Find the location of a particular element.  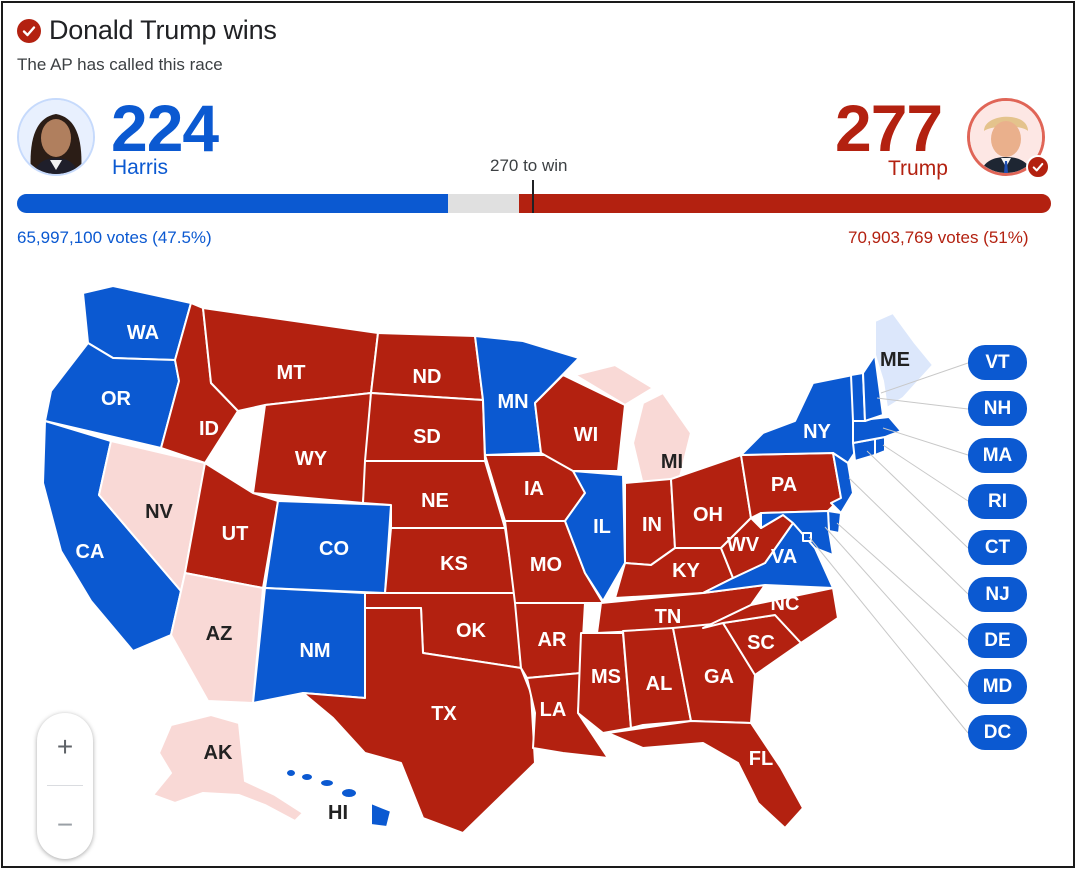

label-CO: CO is located at coordinates (334, 549).